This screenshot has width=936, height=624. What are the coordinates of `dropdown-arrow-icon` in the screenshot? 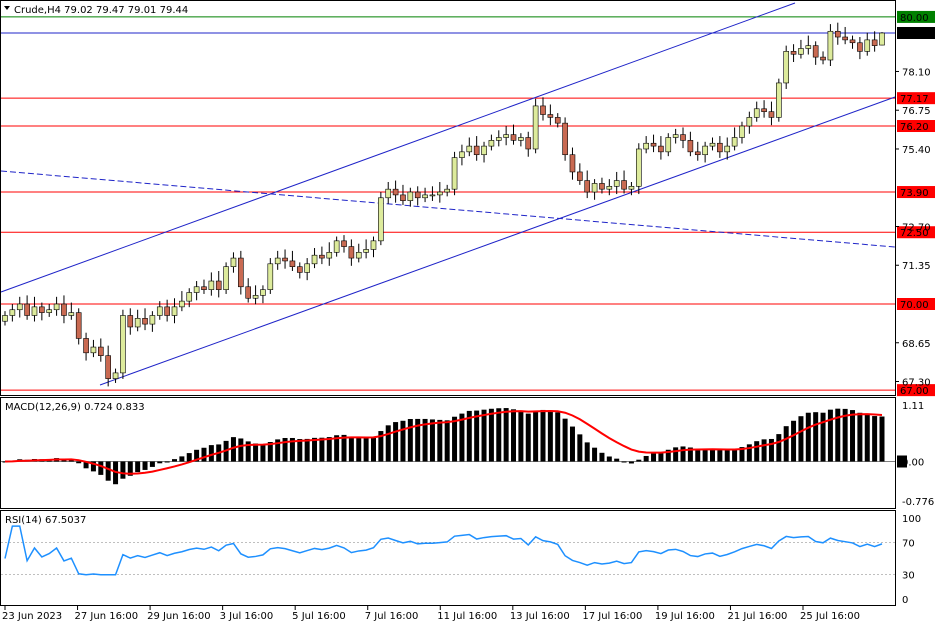 It's located at (7, 8).